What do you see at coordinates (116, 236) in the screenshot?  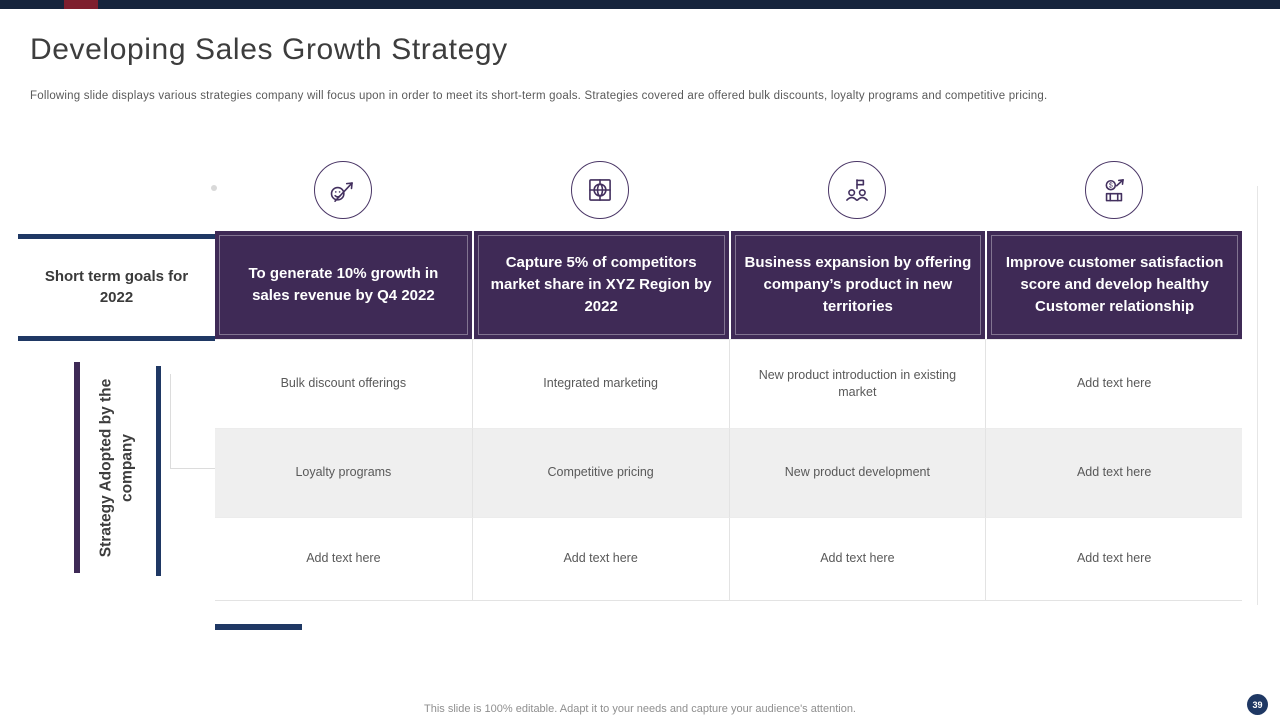 I see `row-header-top-bar` at bounding box center [116, 236].